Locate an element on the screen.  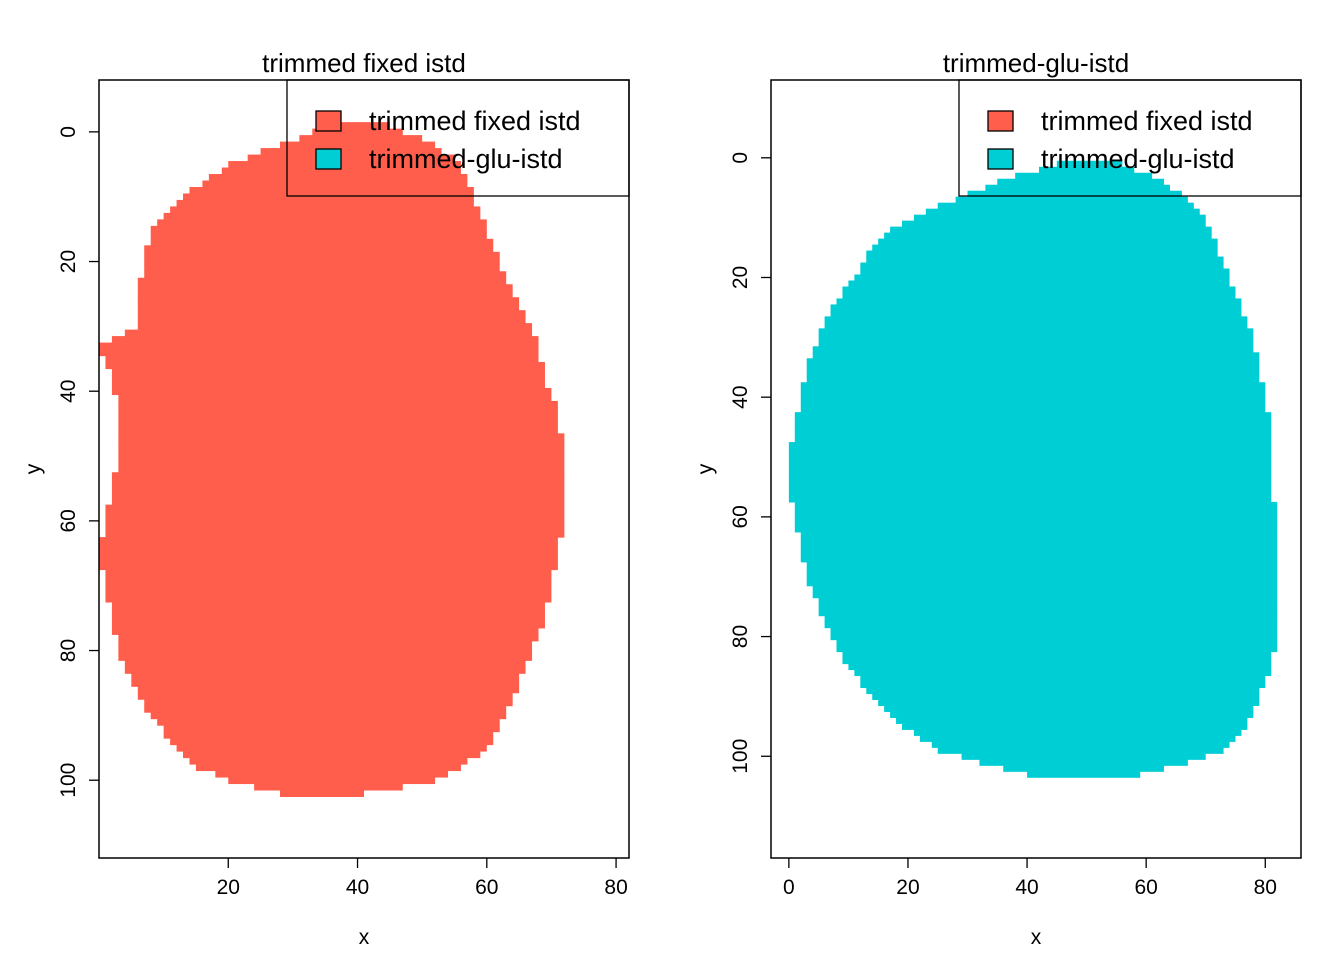
y-axis: 0 20 40 60 80 100 is located at coordinates (750, 463).